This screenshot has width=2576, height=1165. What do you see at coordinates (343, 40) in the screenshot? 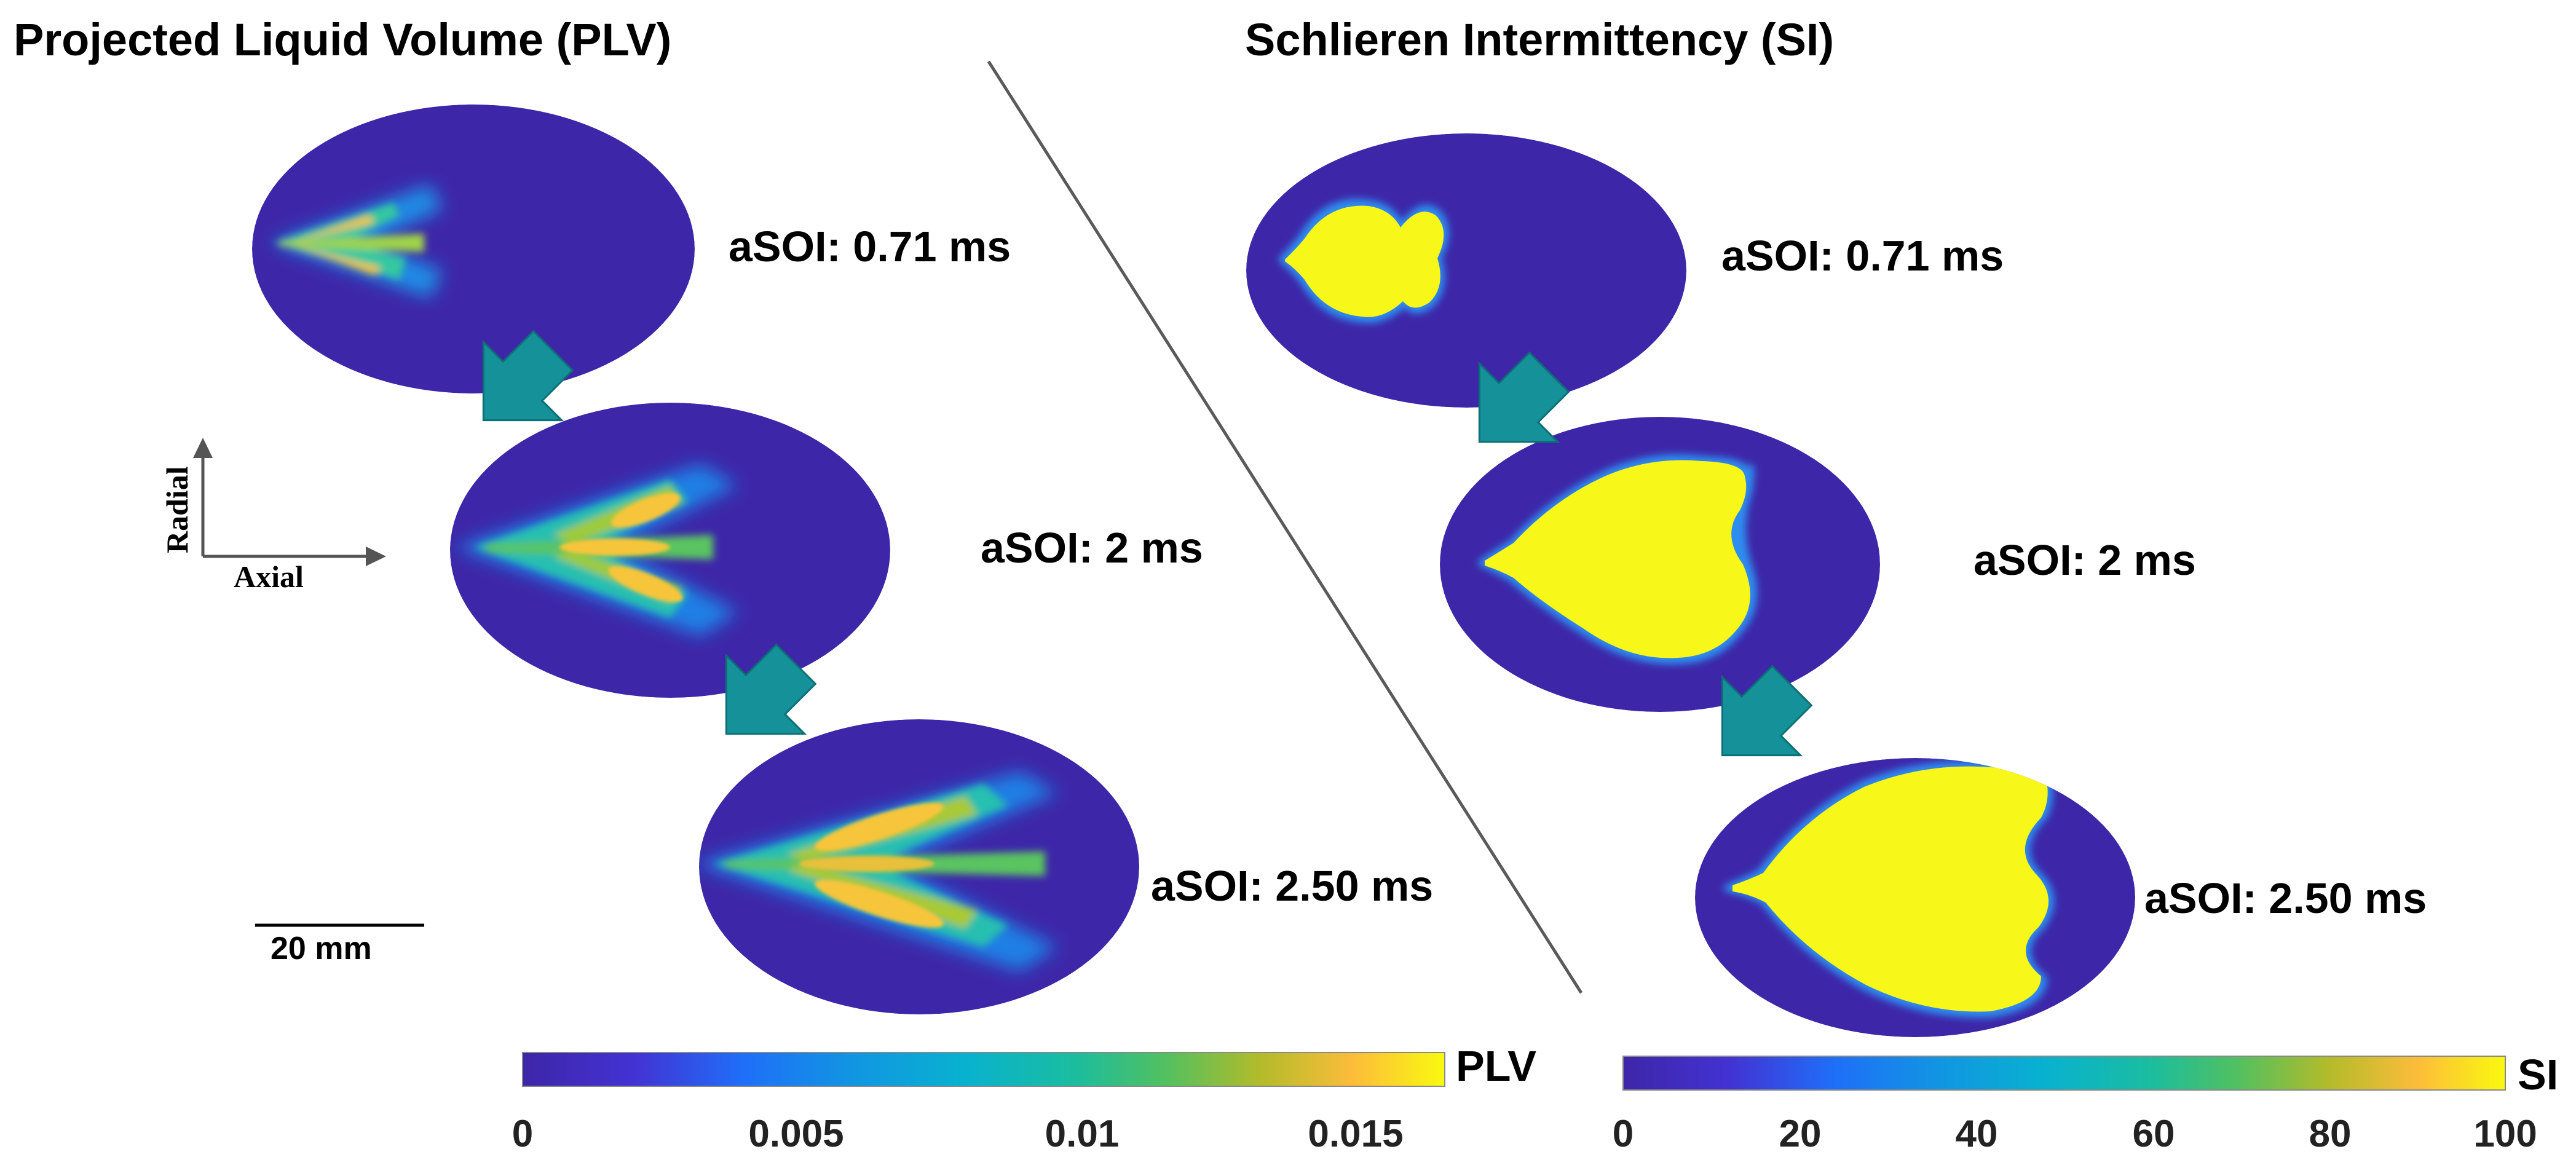
I see `left-title: Projected Liquid Volume (PLV)` at bounding box center [343, 40].